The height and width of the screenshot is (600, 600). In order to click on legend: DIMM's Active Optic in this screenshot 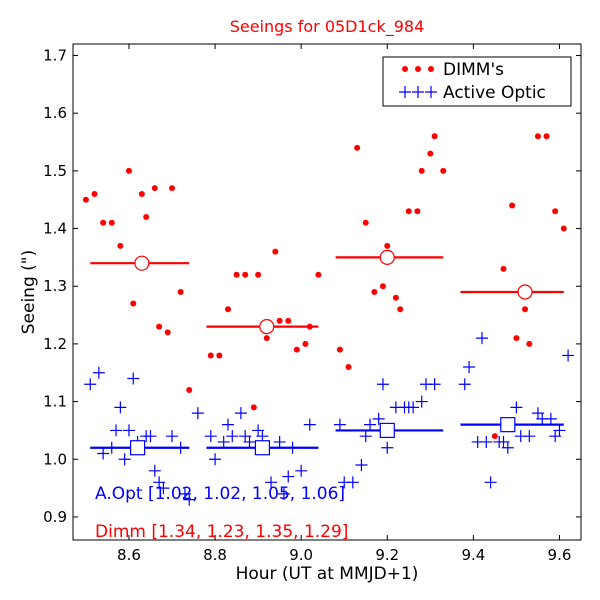, I will do `click(477, 81)`.